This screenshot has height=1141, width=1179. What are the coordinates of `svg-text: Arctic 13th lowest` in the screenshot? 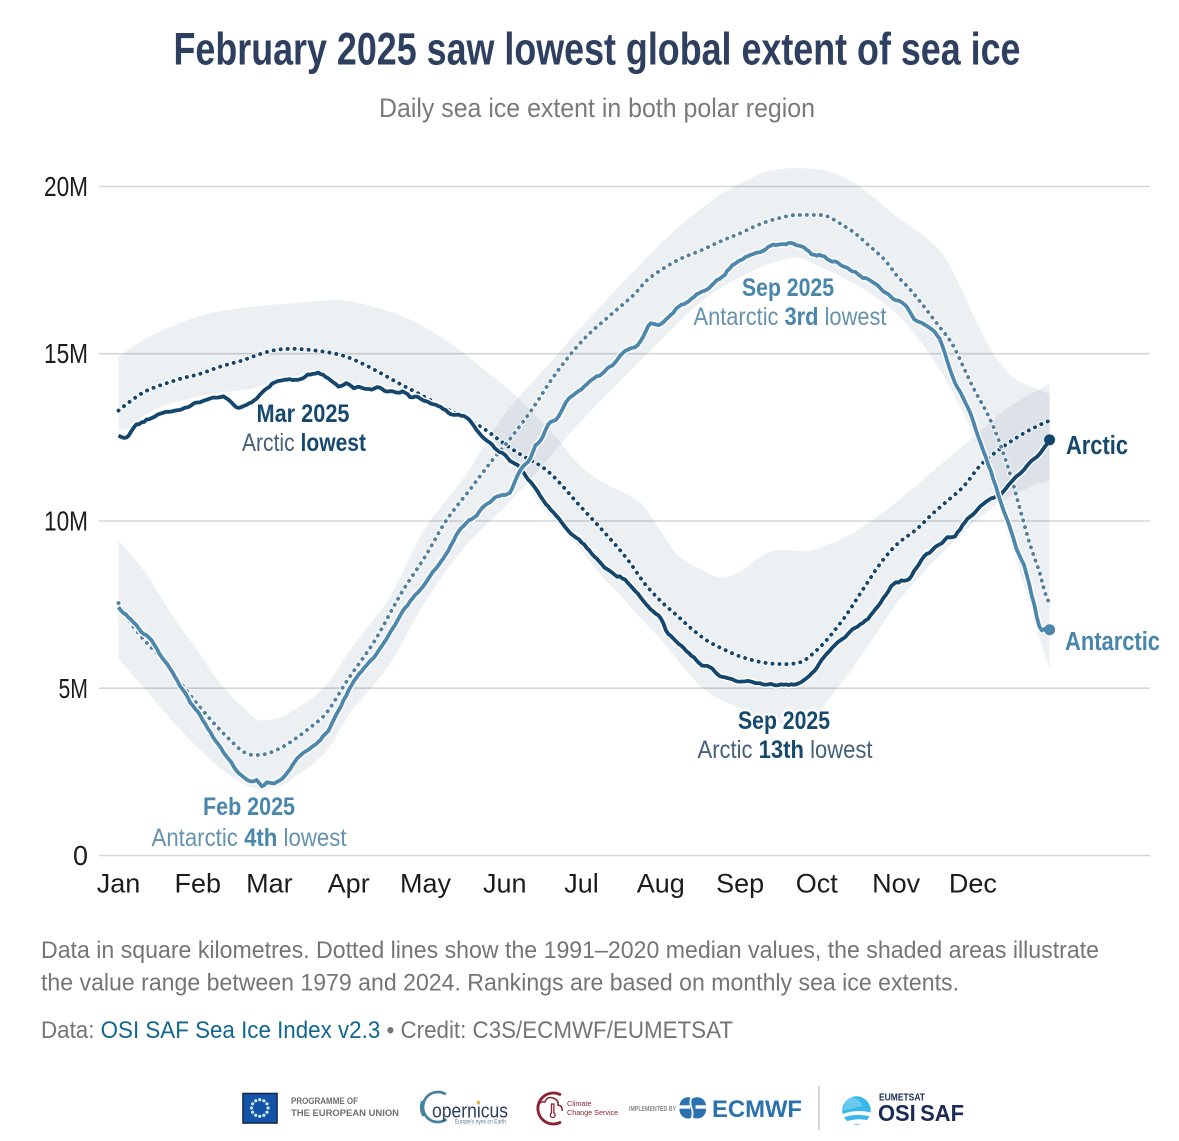 It's located at (785, 750).